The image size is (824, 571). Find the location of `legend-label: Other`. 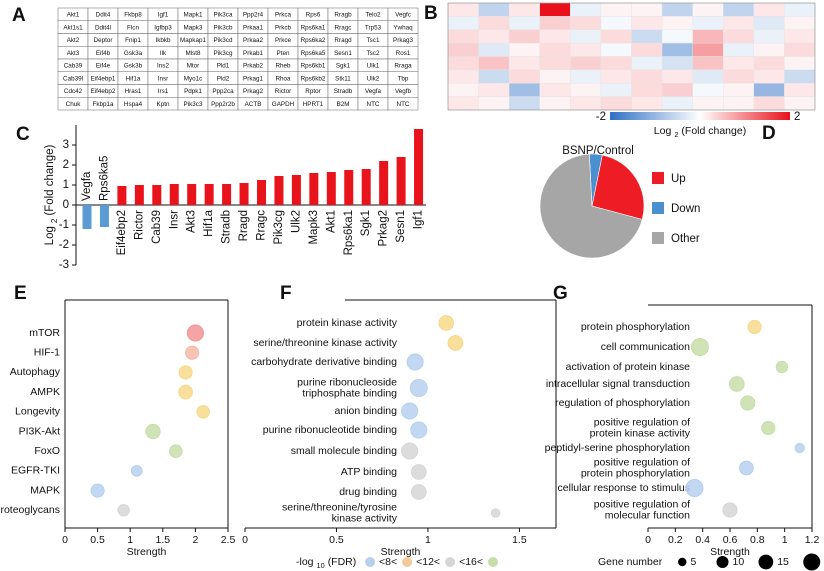

legend-label: Other is located at coordinates (685, 239).